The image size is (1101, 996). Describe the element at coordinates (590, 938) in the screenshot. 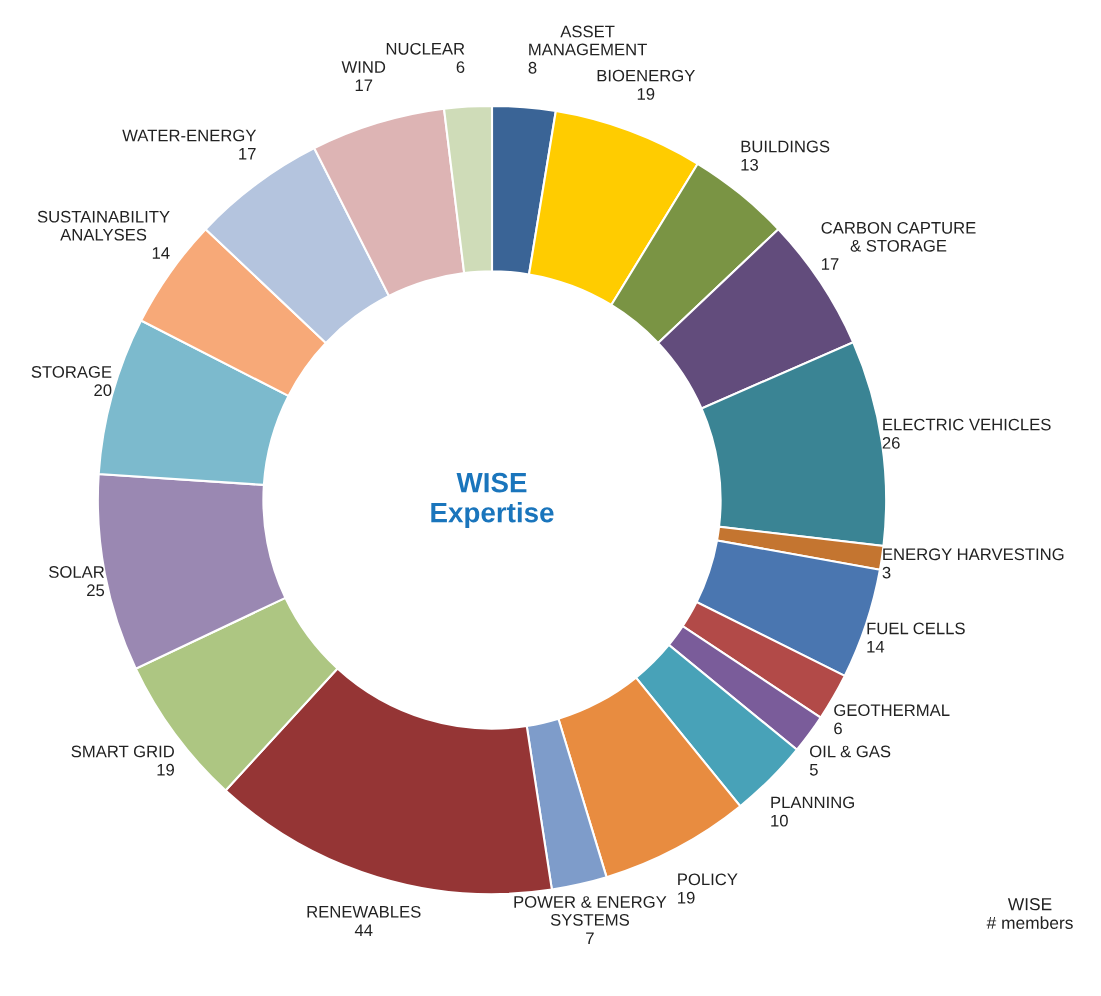

I see `data-label: 7` at that location.